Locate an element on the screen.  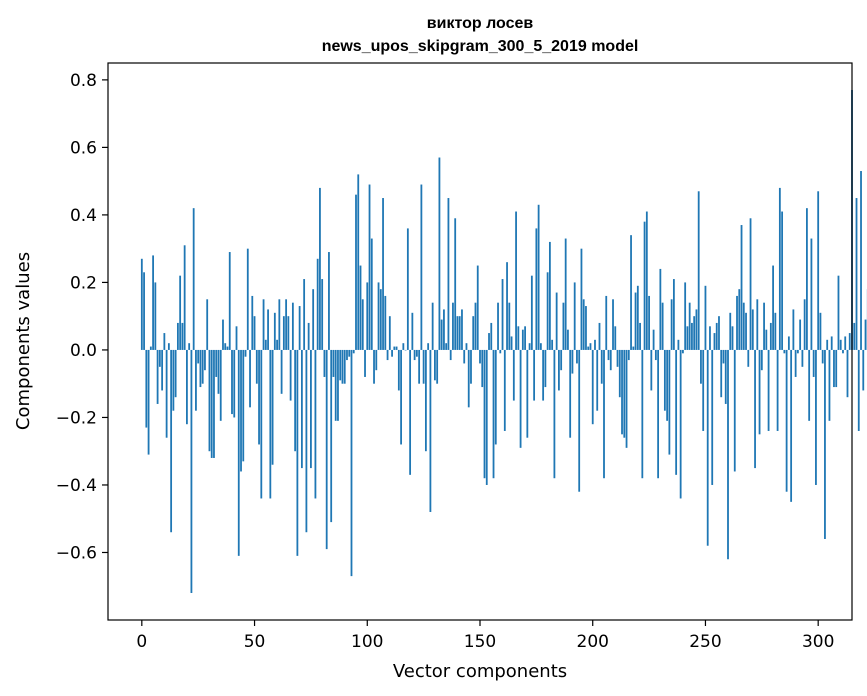
x-tick-label: 300 is located at coordinates (818, 642).